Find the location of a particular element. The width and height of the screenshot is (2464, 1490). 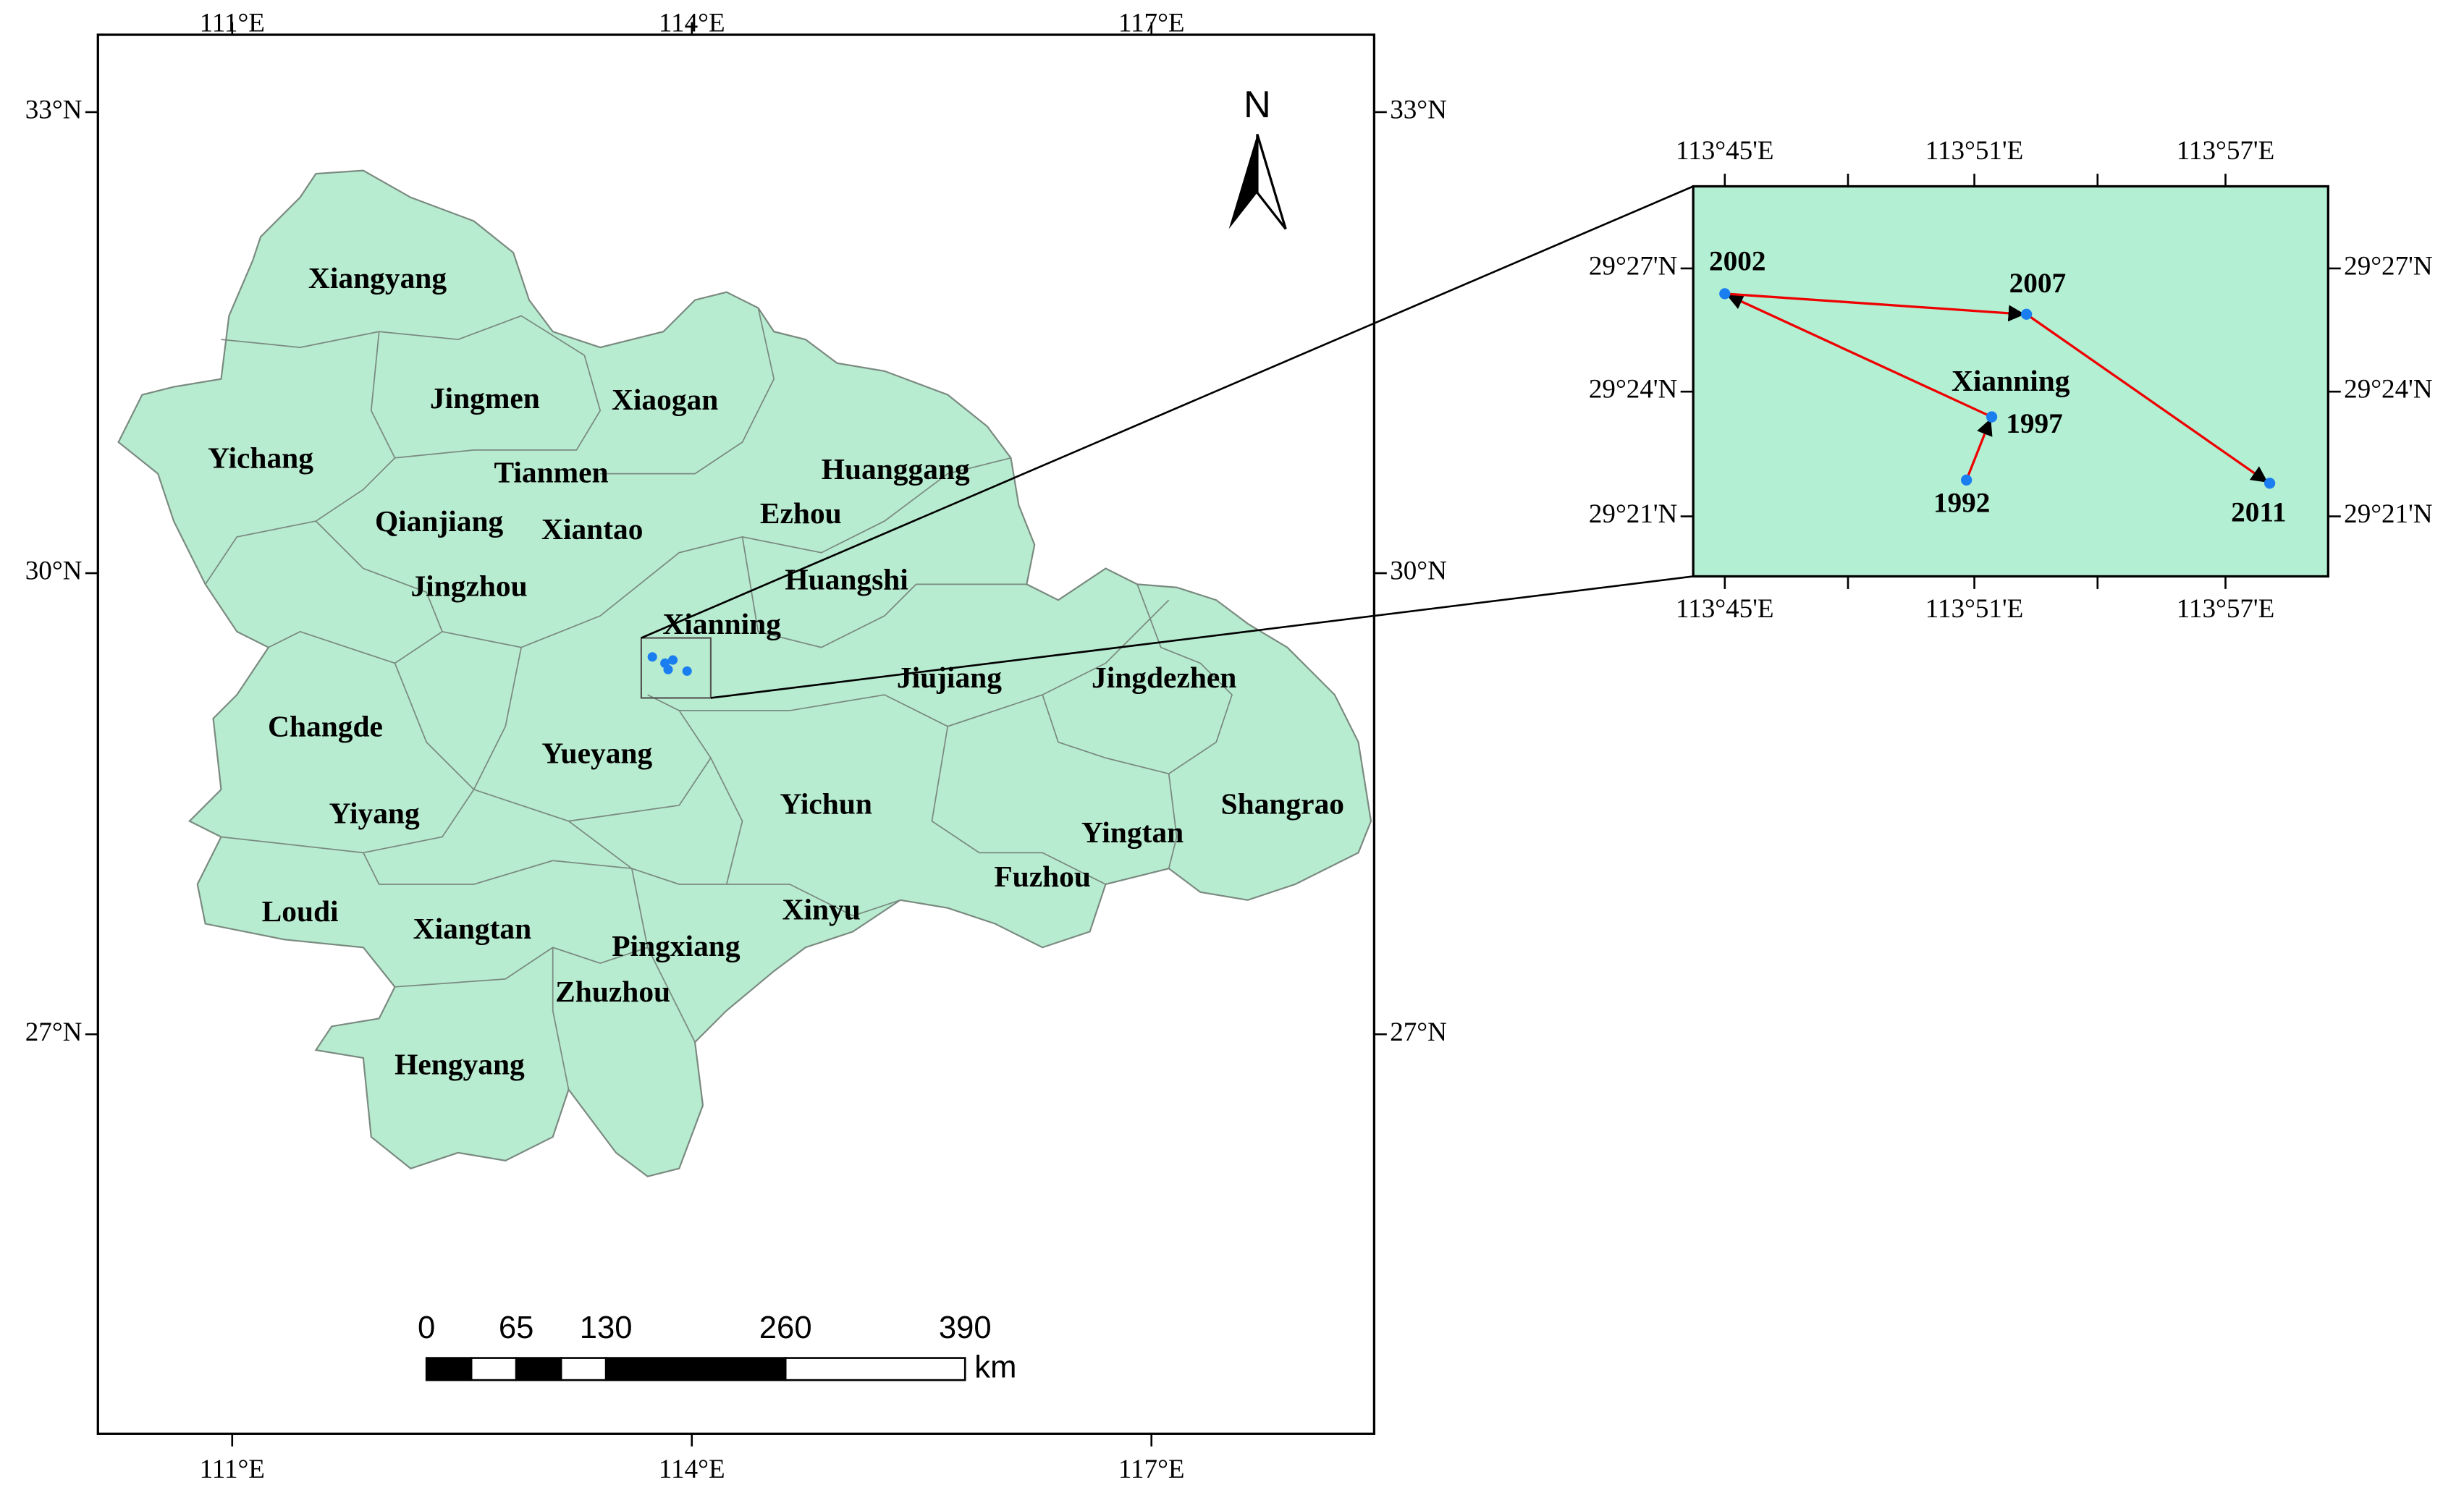

city-label: Shangrao is located at coordinates (1282, 804).